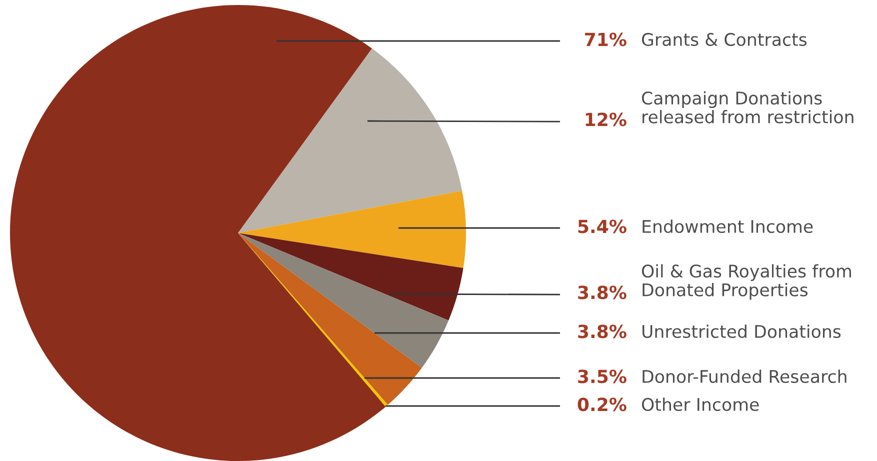 The height and width of the screenshot is (461, 877). I want to click on data-label: 0.2%, so click(602, 405).